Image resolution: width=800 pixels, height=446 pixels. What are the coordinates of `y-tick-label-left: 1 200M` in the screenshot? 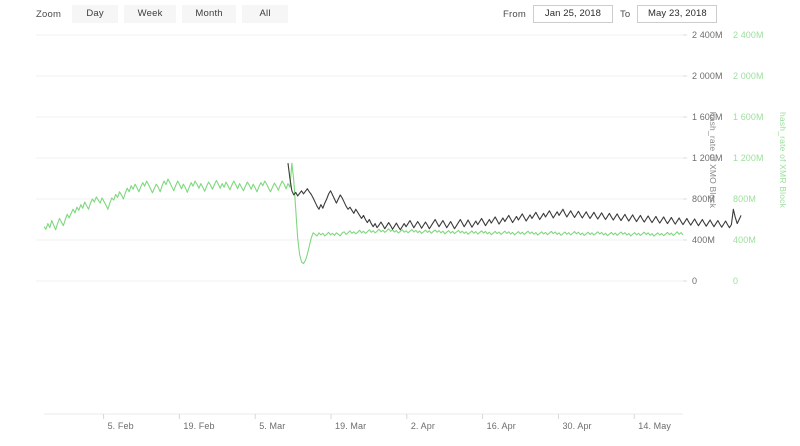 It's located at (707, 158).